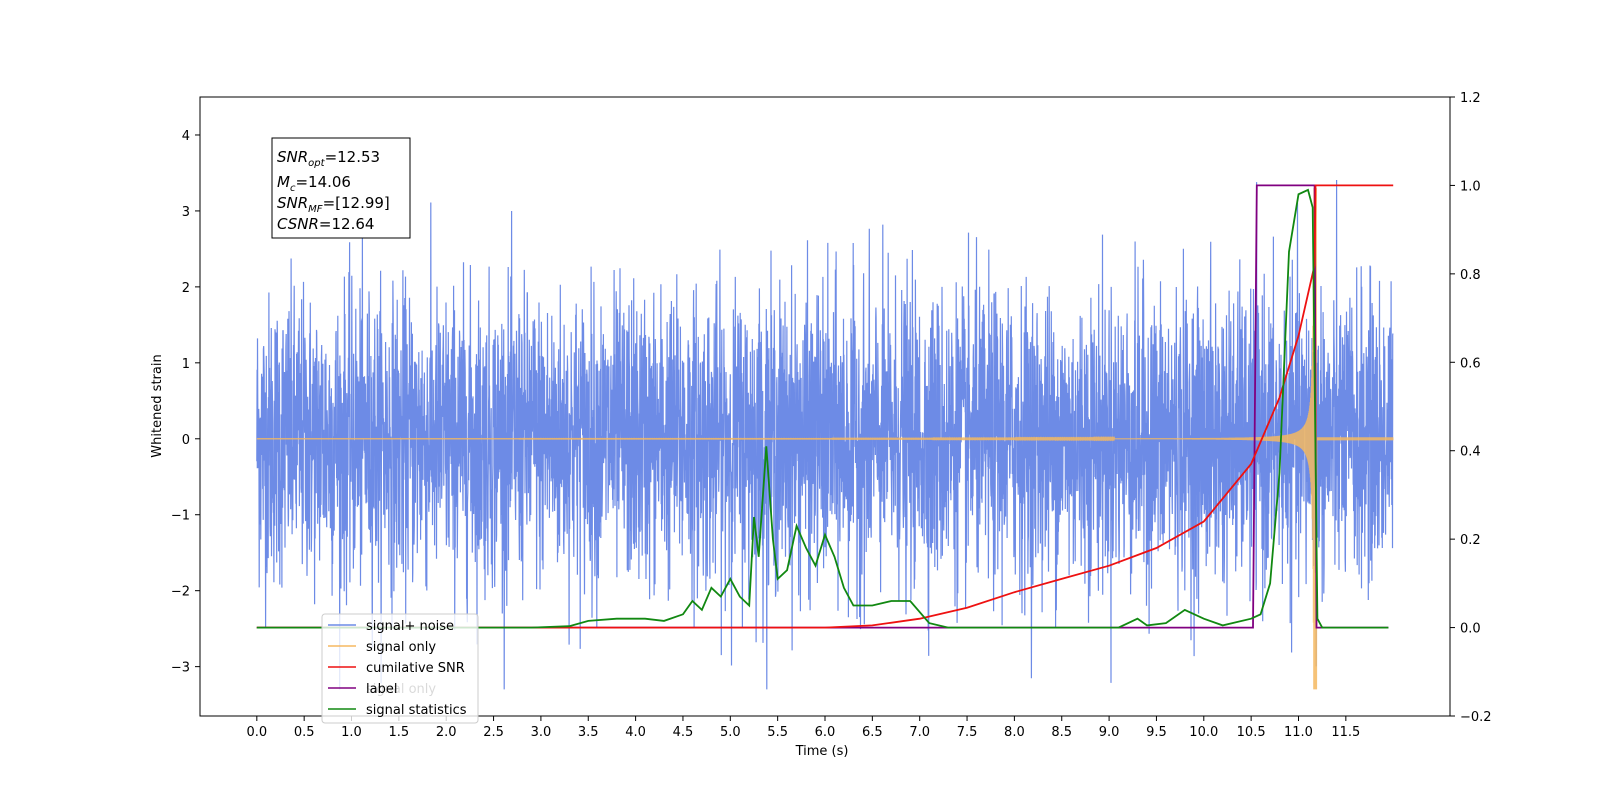 The height and width of the screenshot is (800, 1600). What do you see at coordinates (185, 402) in the screenshot?
I see `y-ticks-left: −3 −2 −1 0 1 2 3 4` at bounding box center [185, 402].